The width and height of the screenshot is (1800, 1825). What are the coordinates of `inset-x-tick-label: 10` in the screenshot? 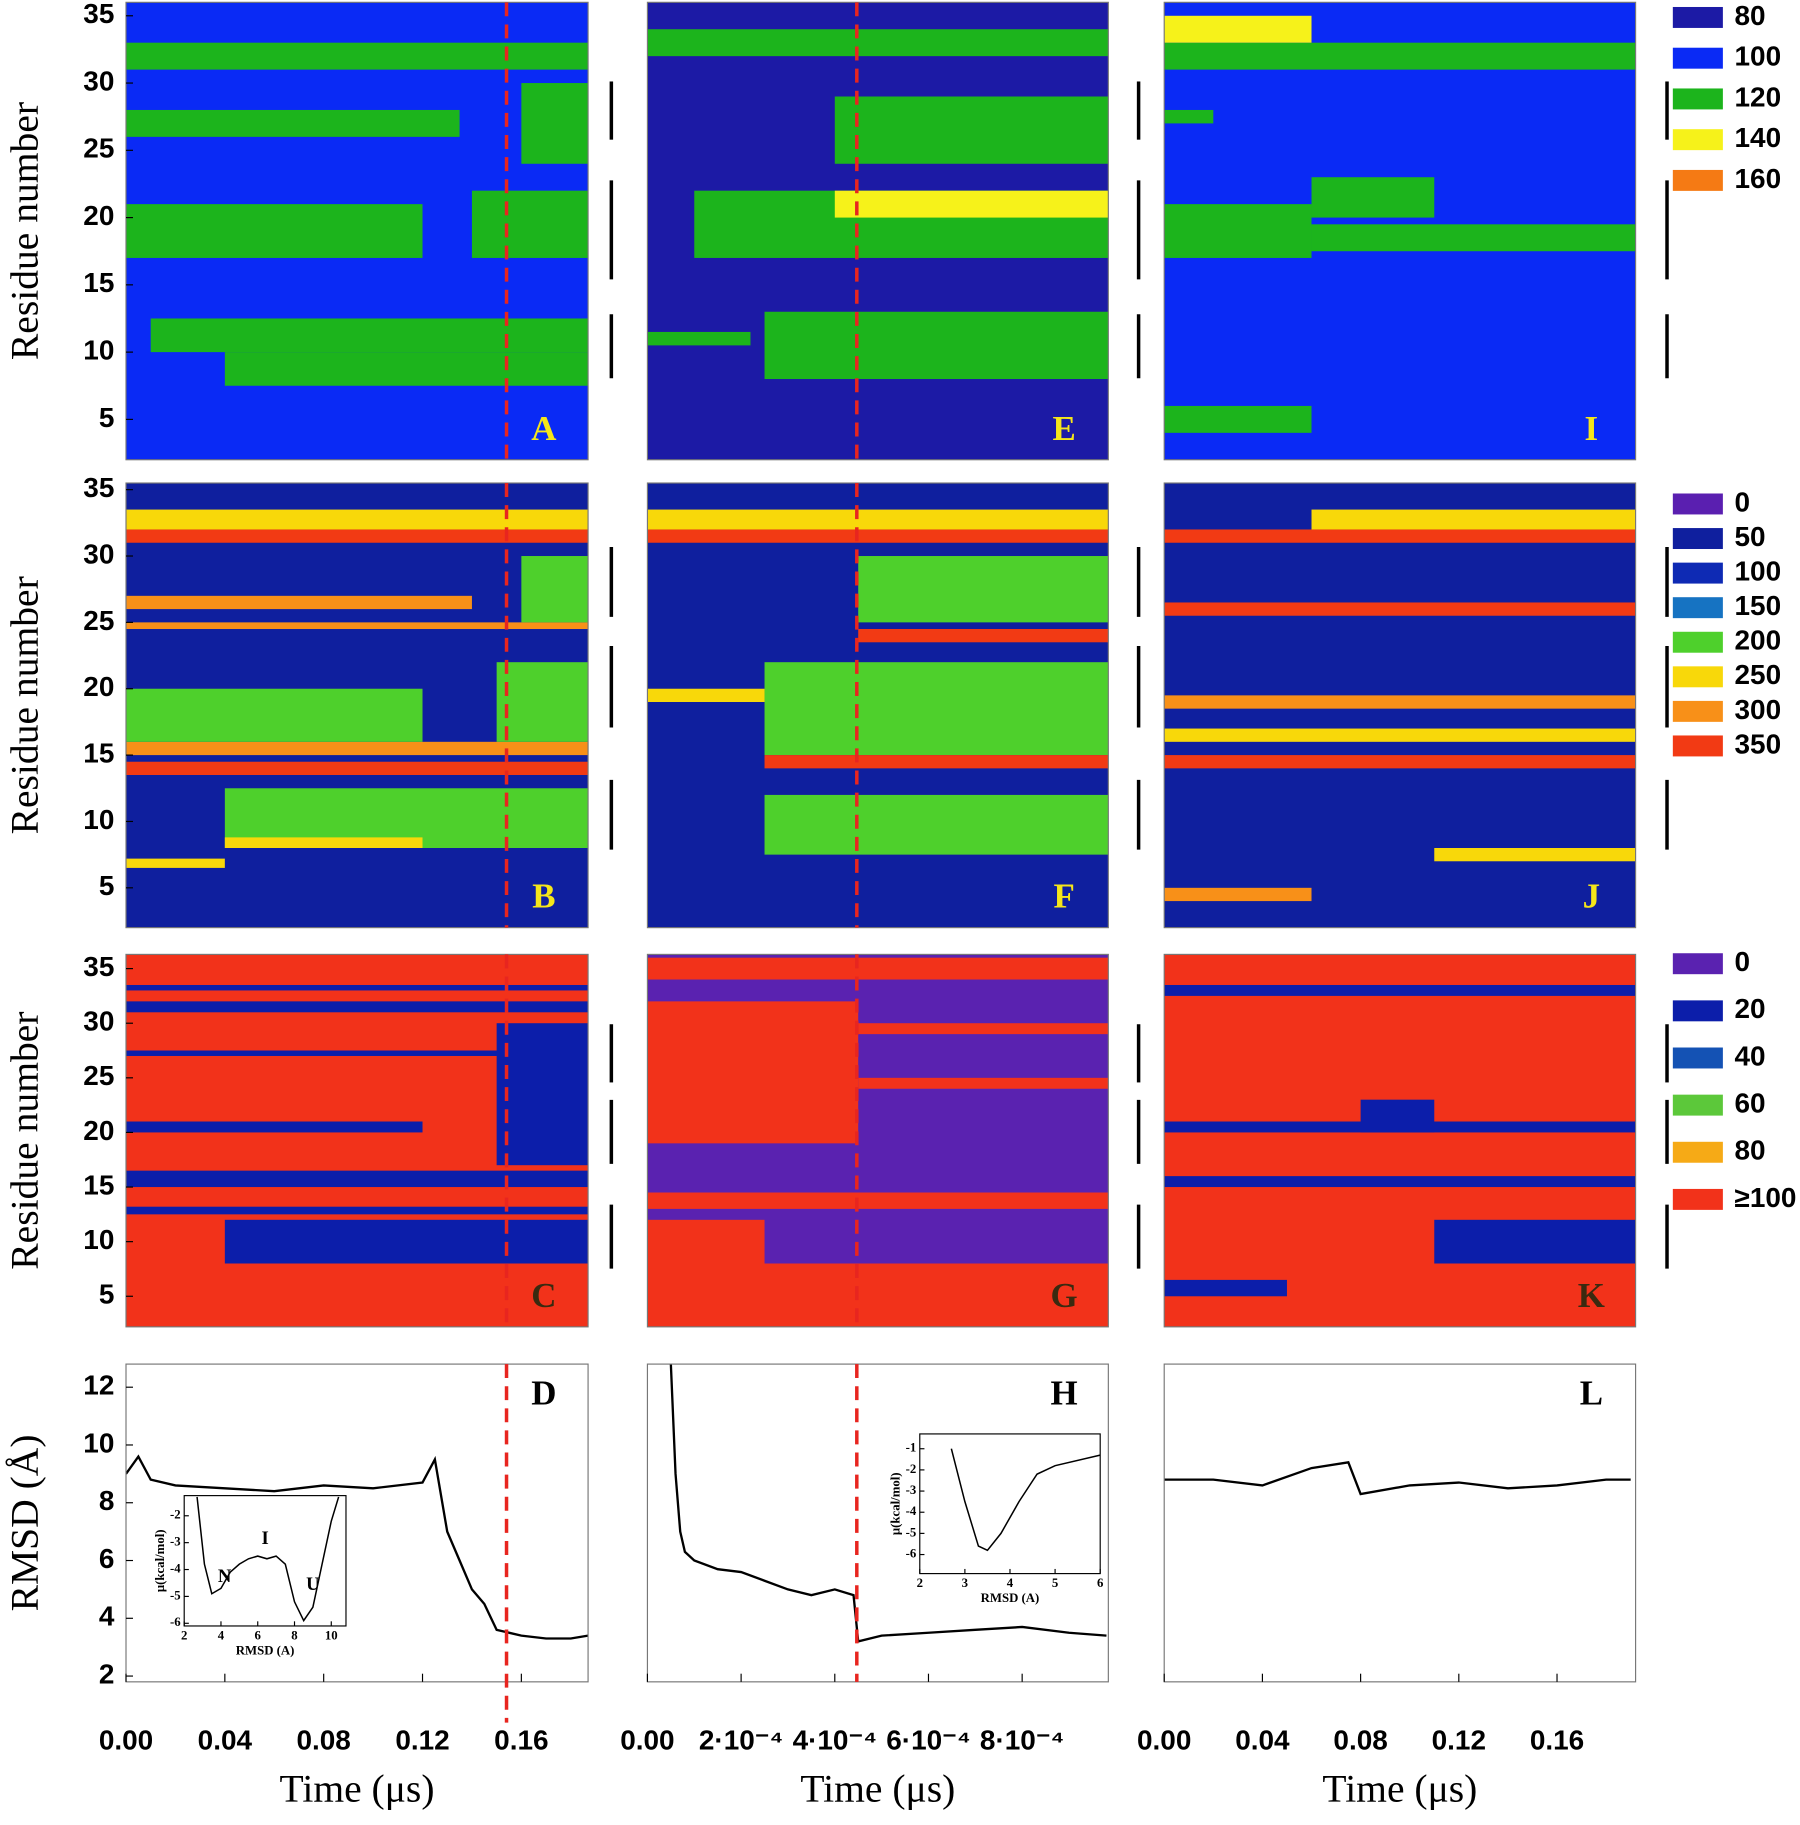 It's located at (331, 1635).